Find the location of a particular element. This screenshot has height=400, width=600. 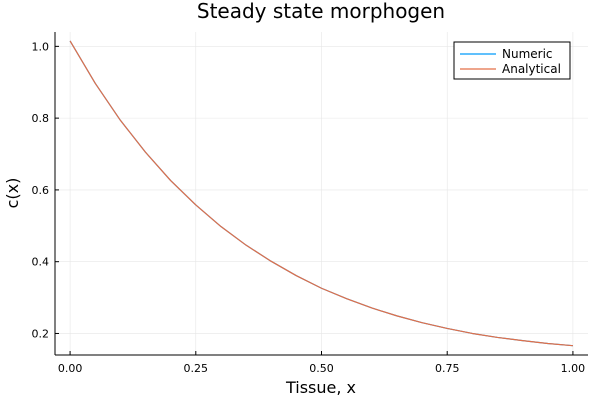

x-axis-label: Tissue, x is located at coordinates (320, 387).